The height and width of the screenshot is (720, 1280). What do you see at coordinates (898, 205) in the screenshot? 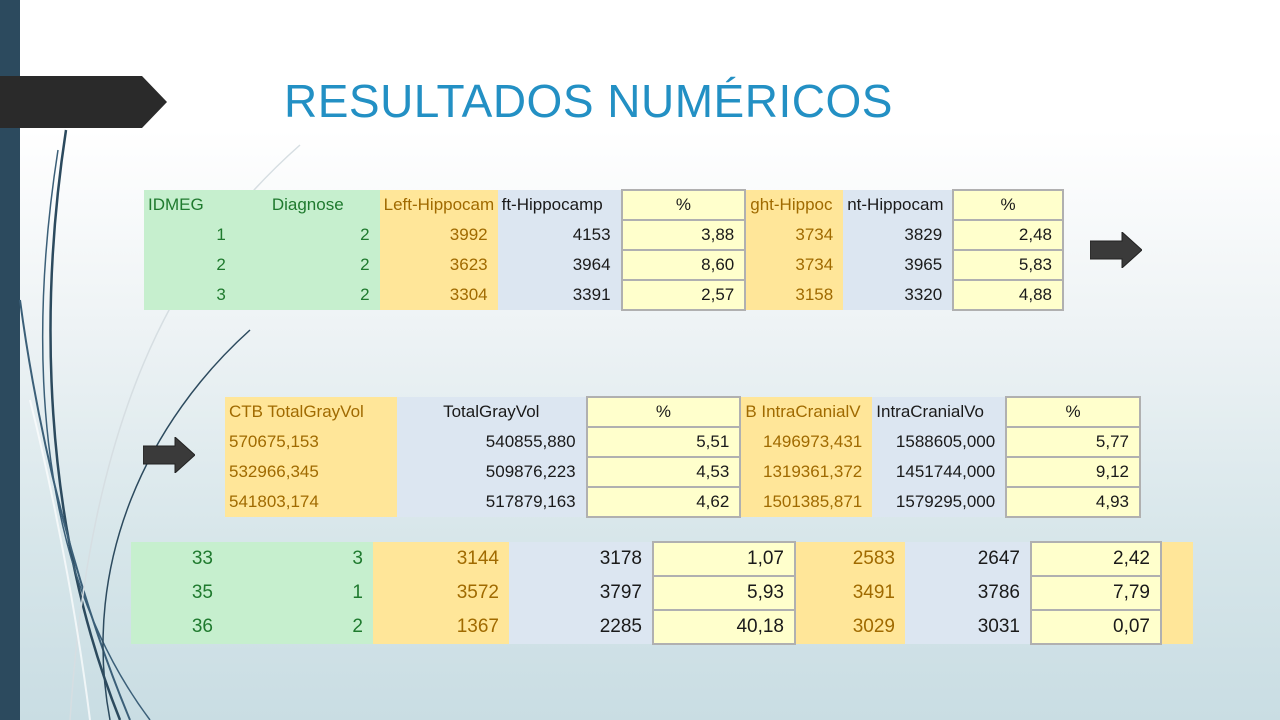
I see `column-header: nt-Hippocam` at bounding box center [898, 205].